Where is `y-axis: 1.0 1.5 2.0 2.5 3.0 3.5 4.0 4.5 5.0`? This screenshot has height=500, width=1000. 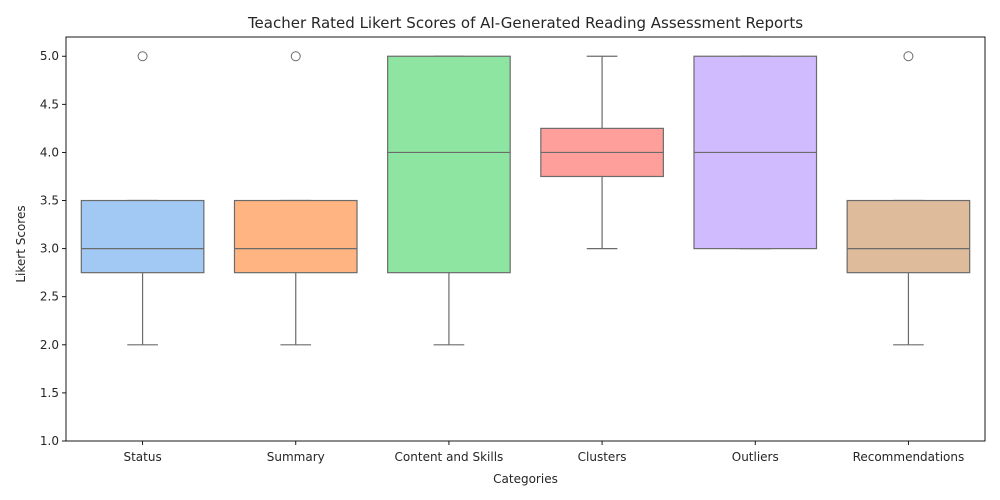 y-axis: 1.0 1.5 2.0 2.5 3.0 3.5 4.0 4.5 5.0 is located at coordinates (53, 248).